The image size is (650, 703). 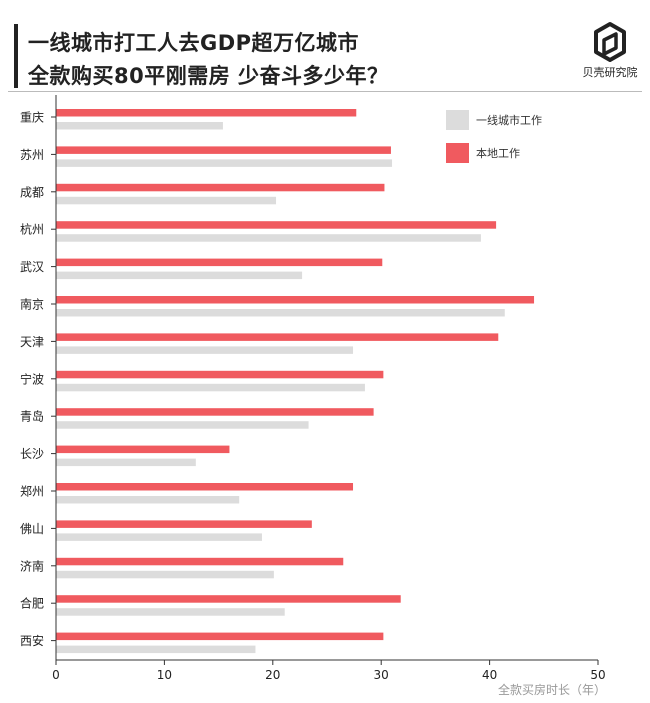 What do you see at coordinates (32, 267) in the screenshot?
I see `y-tick-label: 武汉` at bounding box center [32, 267].